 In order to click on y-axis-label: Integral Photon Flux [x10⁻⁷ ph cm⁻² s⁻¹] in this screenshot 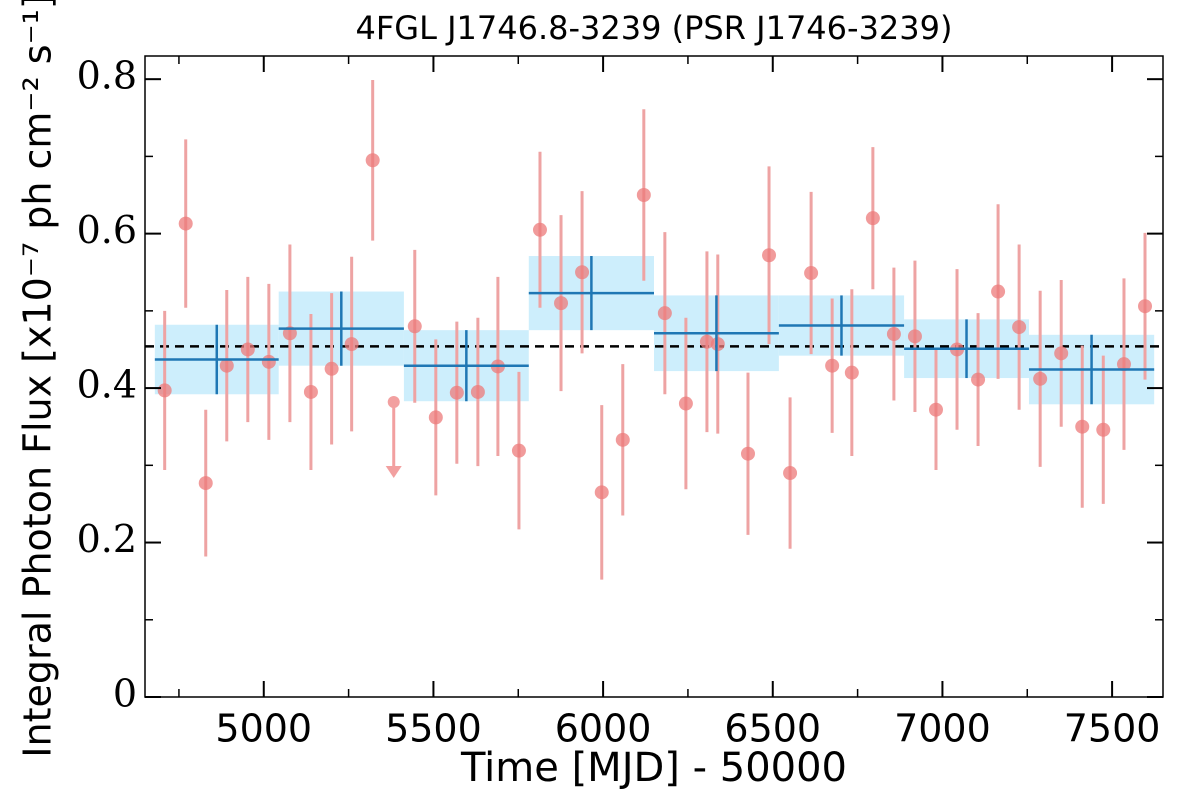, I will do `click(38, 379)`.